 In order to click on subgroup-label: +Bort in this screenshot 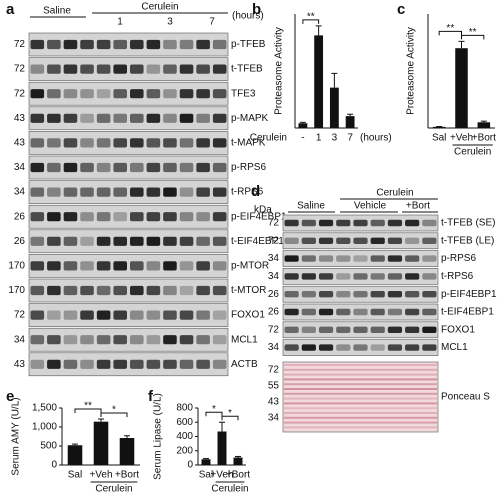, I will do `click(418, 206)`.